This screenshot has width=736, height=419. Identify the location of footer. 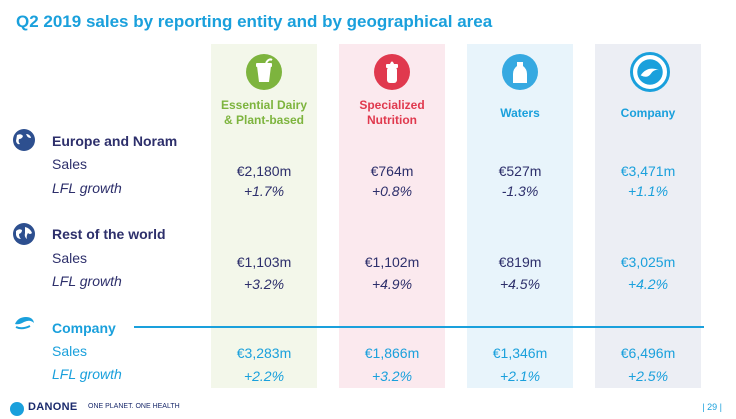
(368, 408).